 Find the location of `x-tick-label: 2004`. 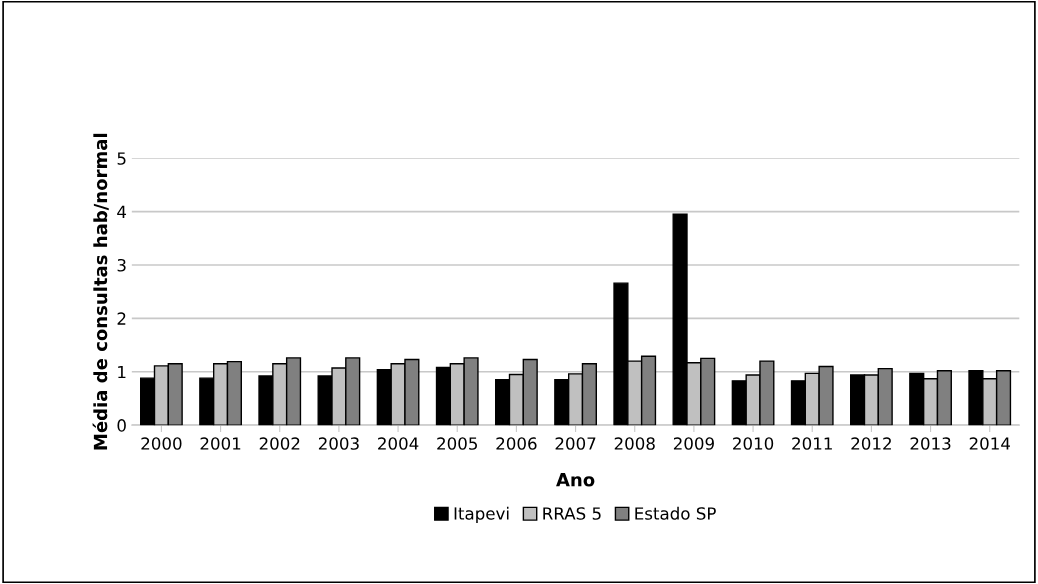

x-tick-label: 2004 is located at coordinates (398, 443).